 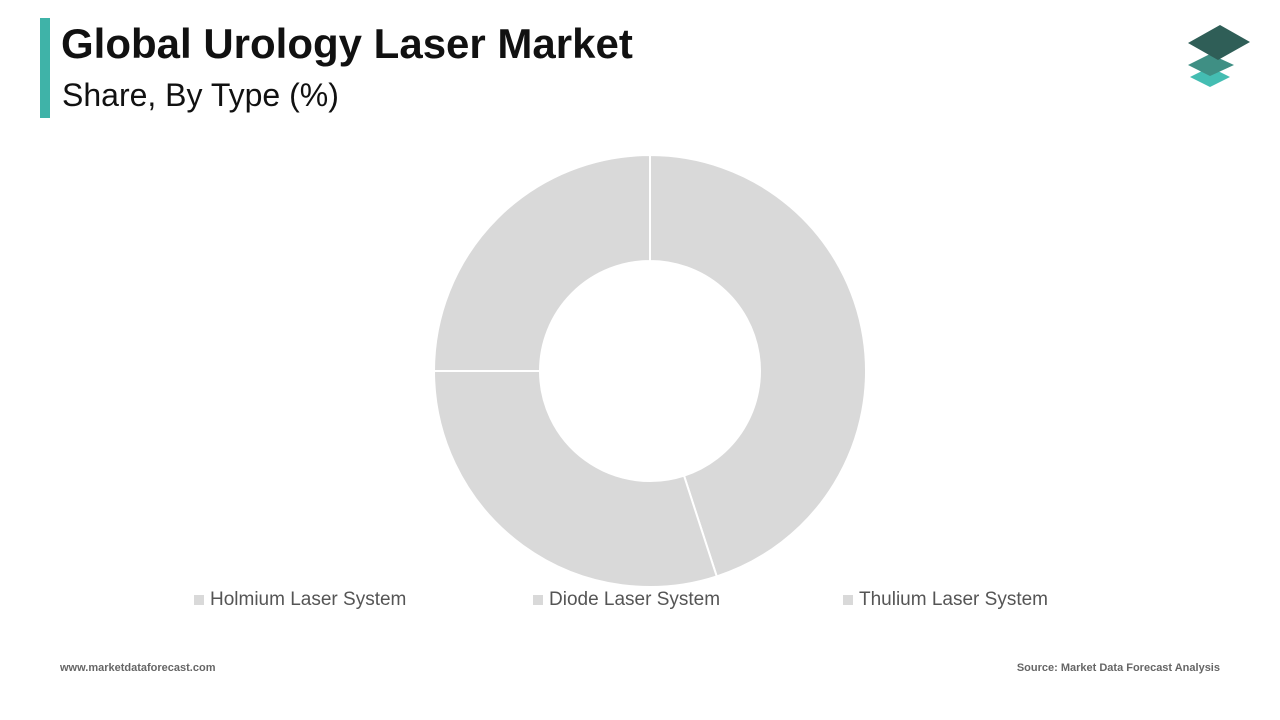 I want to click on legend-item: Diode Laser System, so click(x=626, y=600).